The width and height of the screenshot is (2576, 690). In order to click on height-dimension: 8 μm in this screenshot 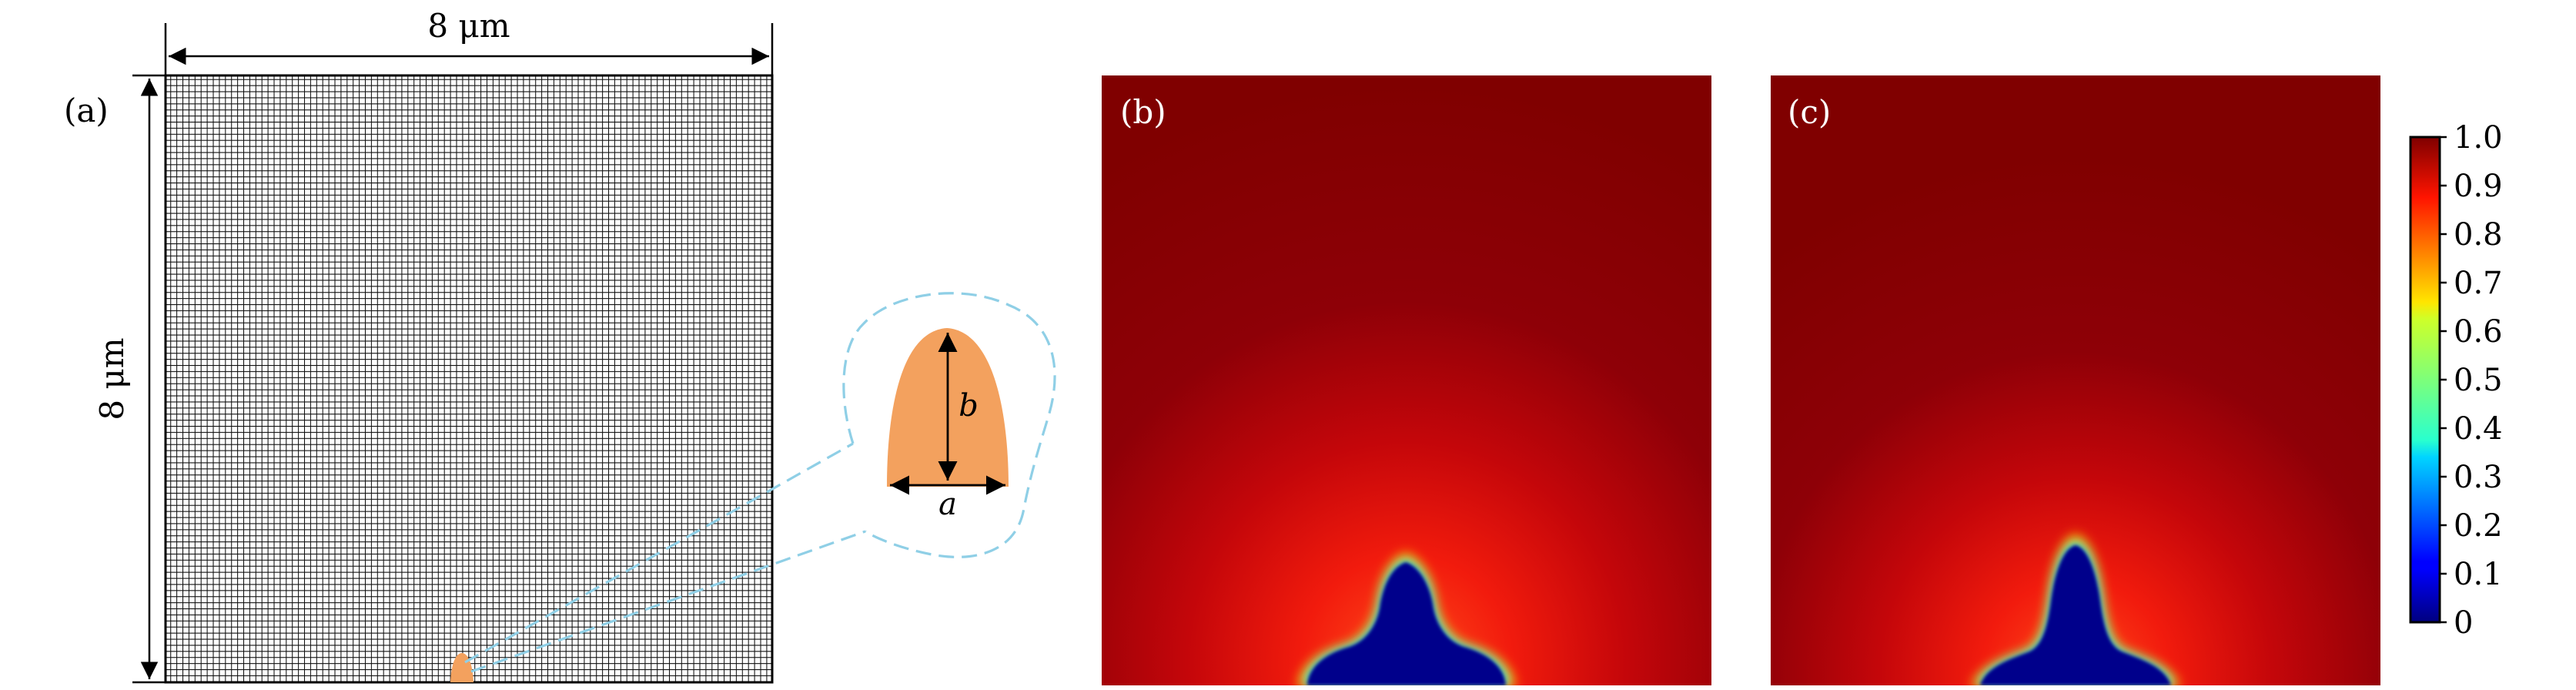, I will do `click(130, 379)`.